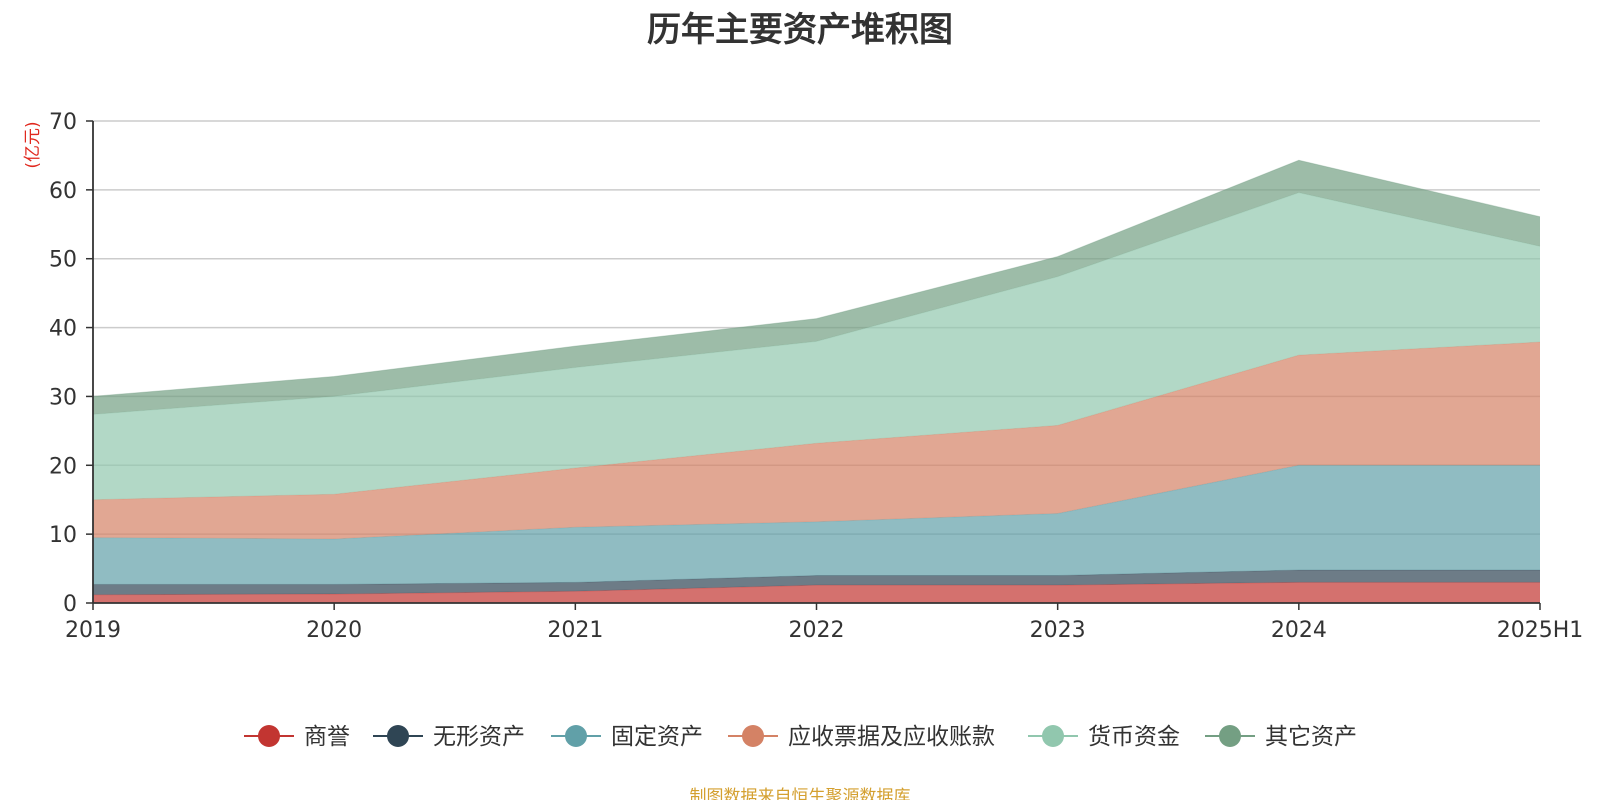 Image resolution: width=1600 pixels, height=800 pixels. Describe the element at coordinates (800, 793) in the screenshot. I see `chart-source: 制图数据来自恒生聚源数据库` at that location.